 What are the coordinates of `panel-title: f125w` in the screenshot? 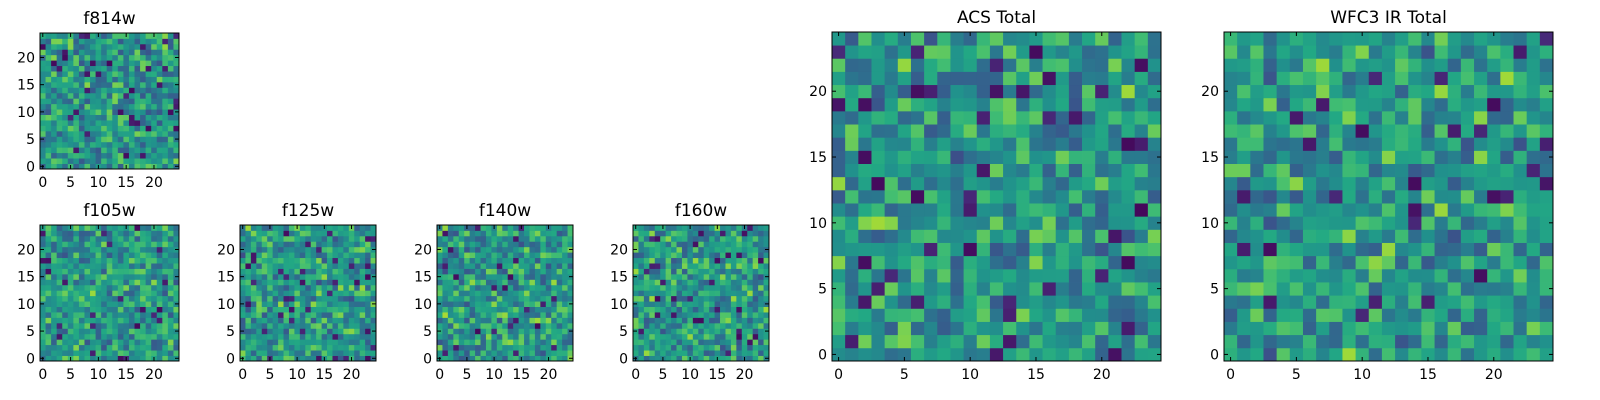 It's located at (308, 211).